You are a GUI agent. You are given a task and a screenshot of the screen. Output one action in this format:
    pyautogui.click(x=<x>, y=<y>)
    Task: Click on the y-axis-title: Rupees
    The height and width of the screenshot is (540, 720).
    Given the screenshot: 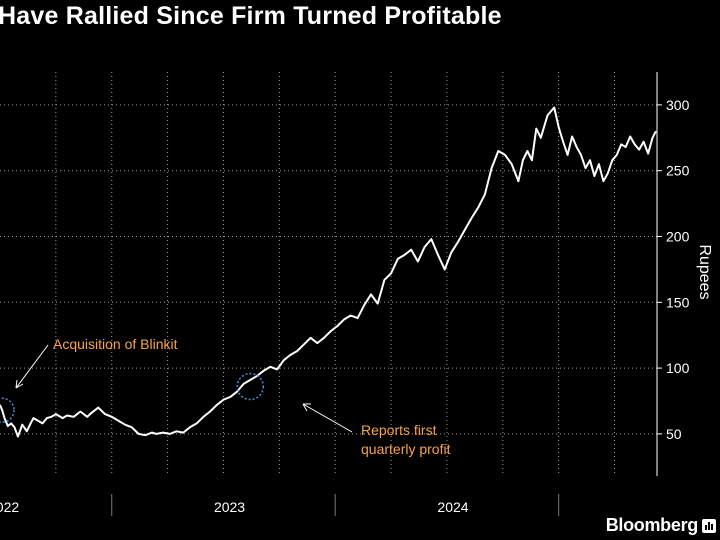 What is the action you would take?
    pyautogui.click(x=704, y=271)
    